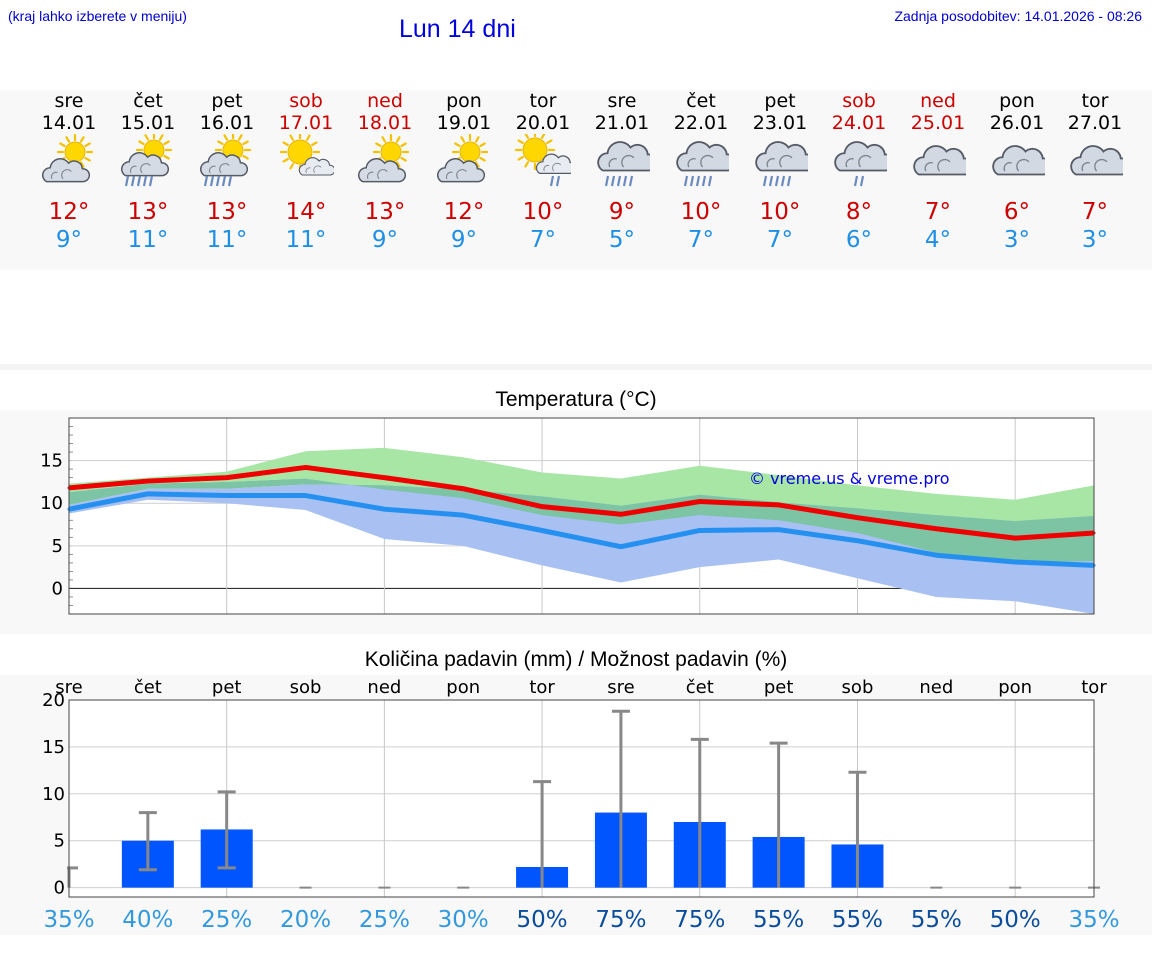  I want to click on day-max-temp: 12°, so click(464, 212).